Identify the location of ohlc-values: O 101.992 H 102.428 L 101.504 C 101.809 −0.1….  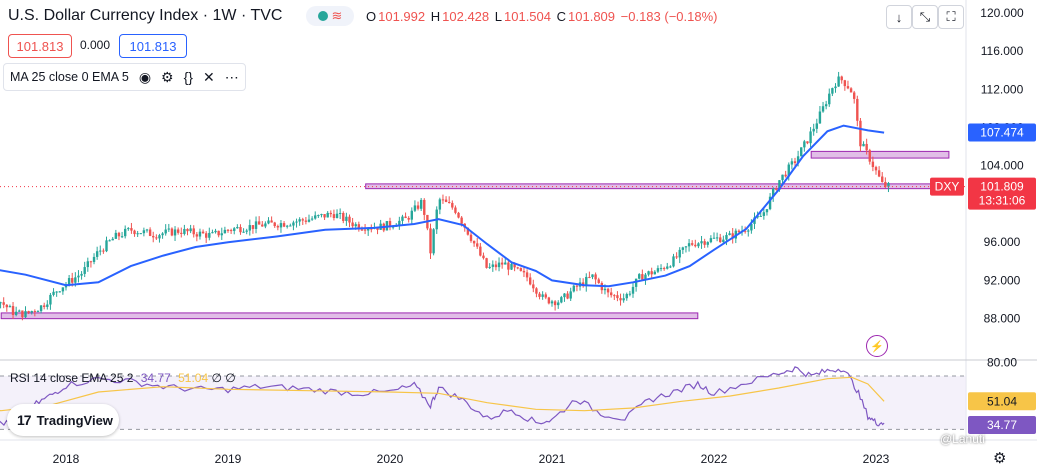
(543, 16).